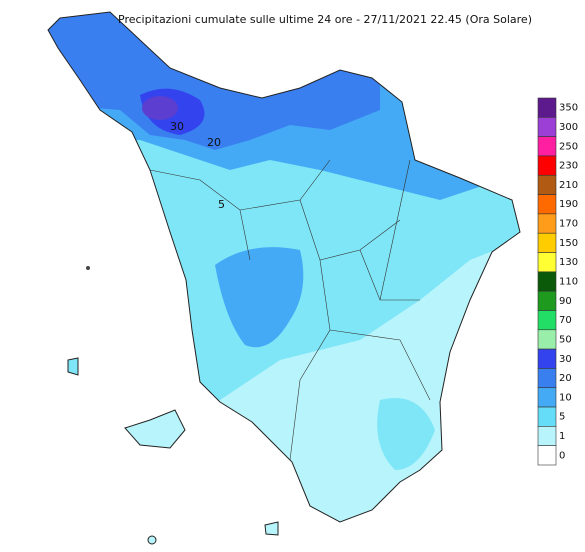 The height and width of the screenshot is (552, 585). I want to click on legend-label: 190, so click(568, 204).